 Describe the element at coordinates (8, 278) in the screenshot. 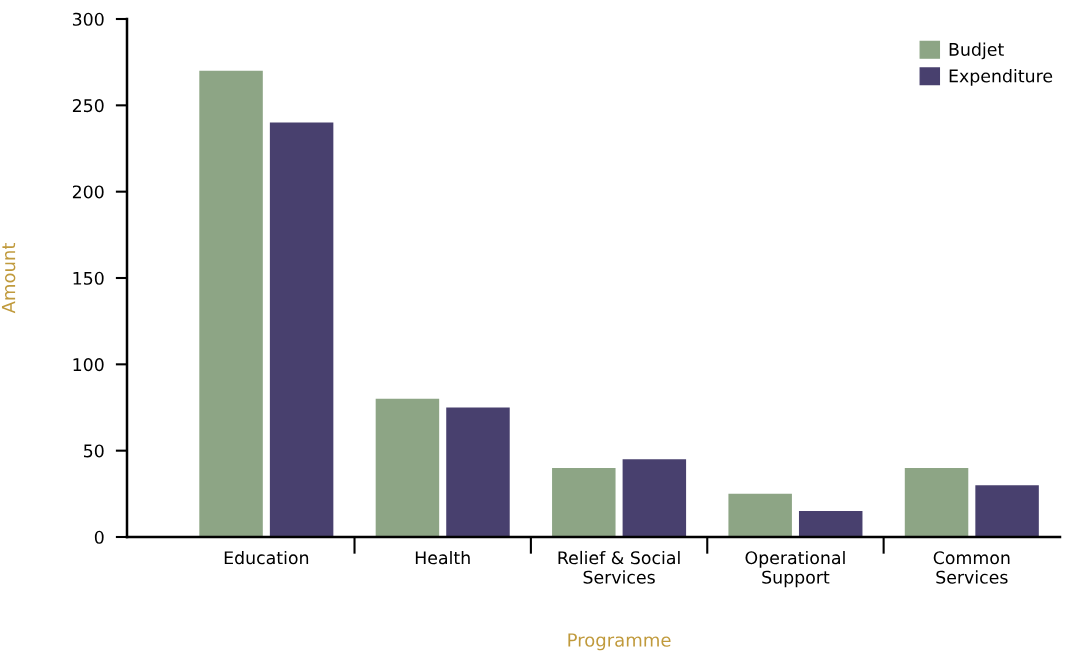

I see `y-axis-title: Amount` at that location.